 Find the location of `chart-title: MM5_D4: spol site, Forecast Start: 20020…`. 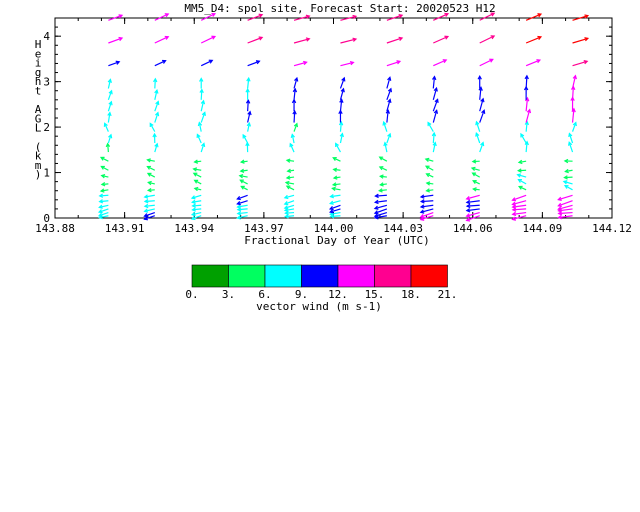

chart-title: MM5_D4: spol site, Forecast Start: 20020… is located at coordinates (339, 8).